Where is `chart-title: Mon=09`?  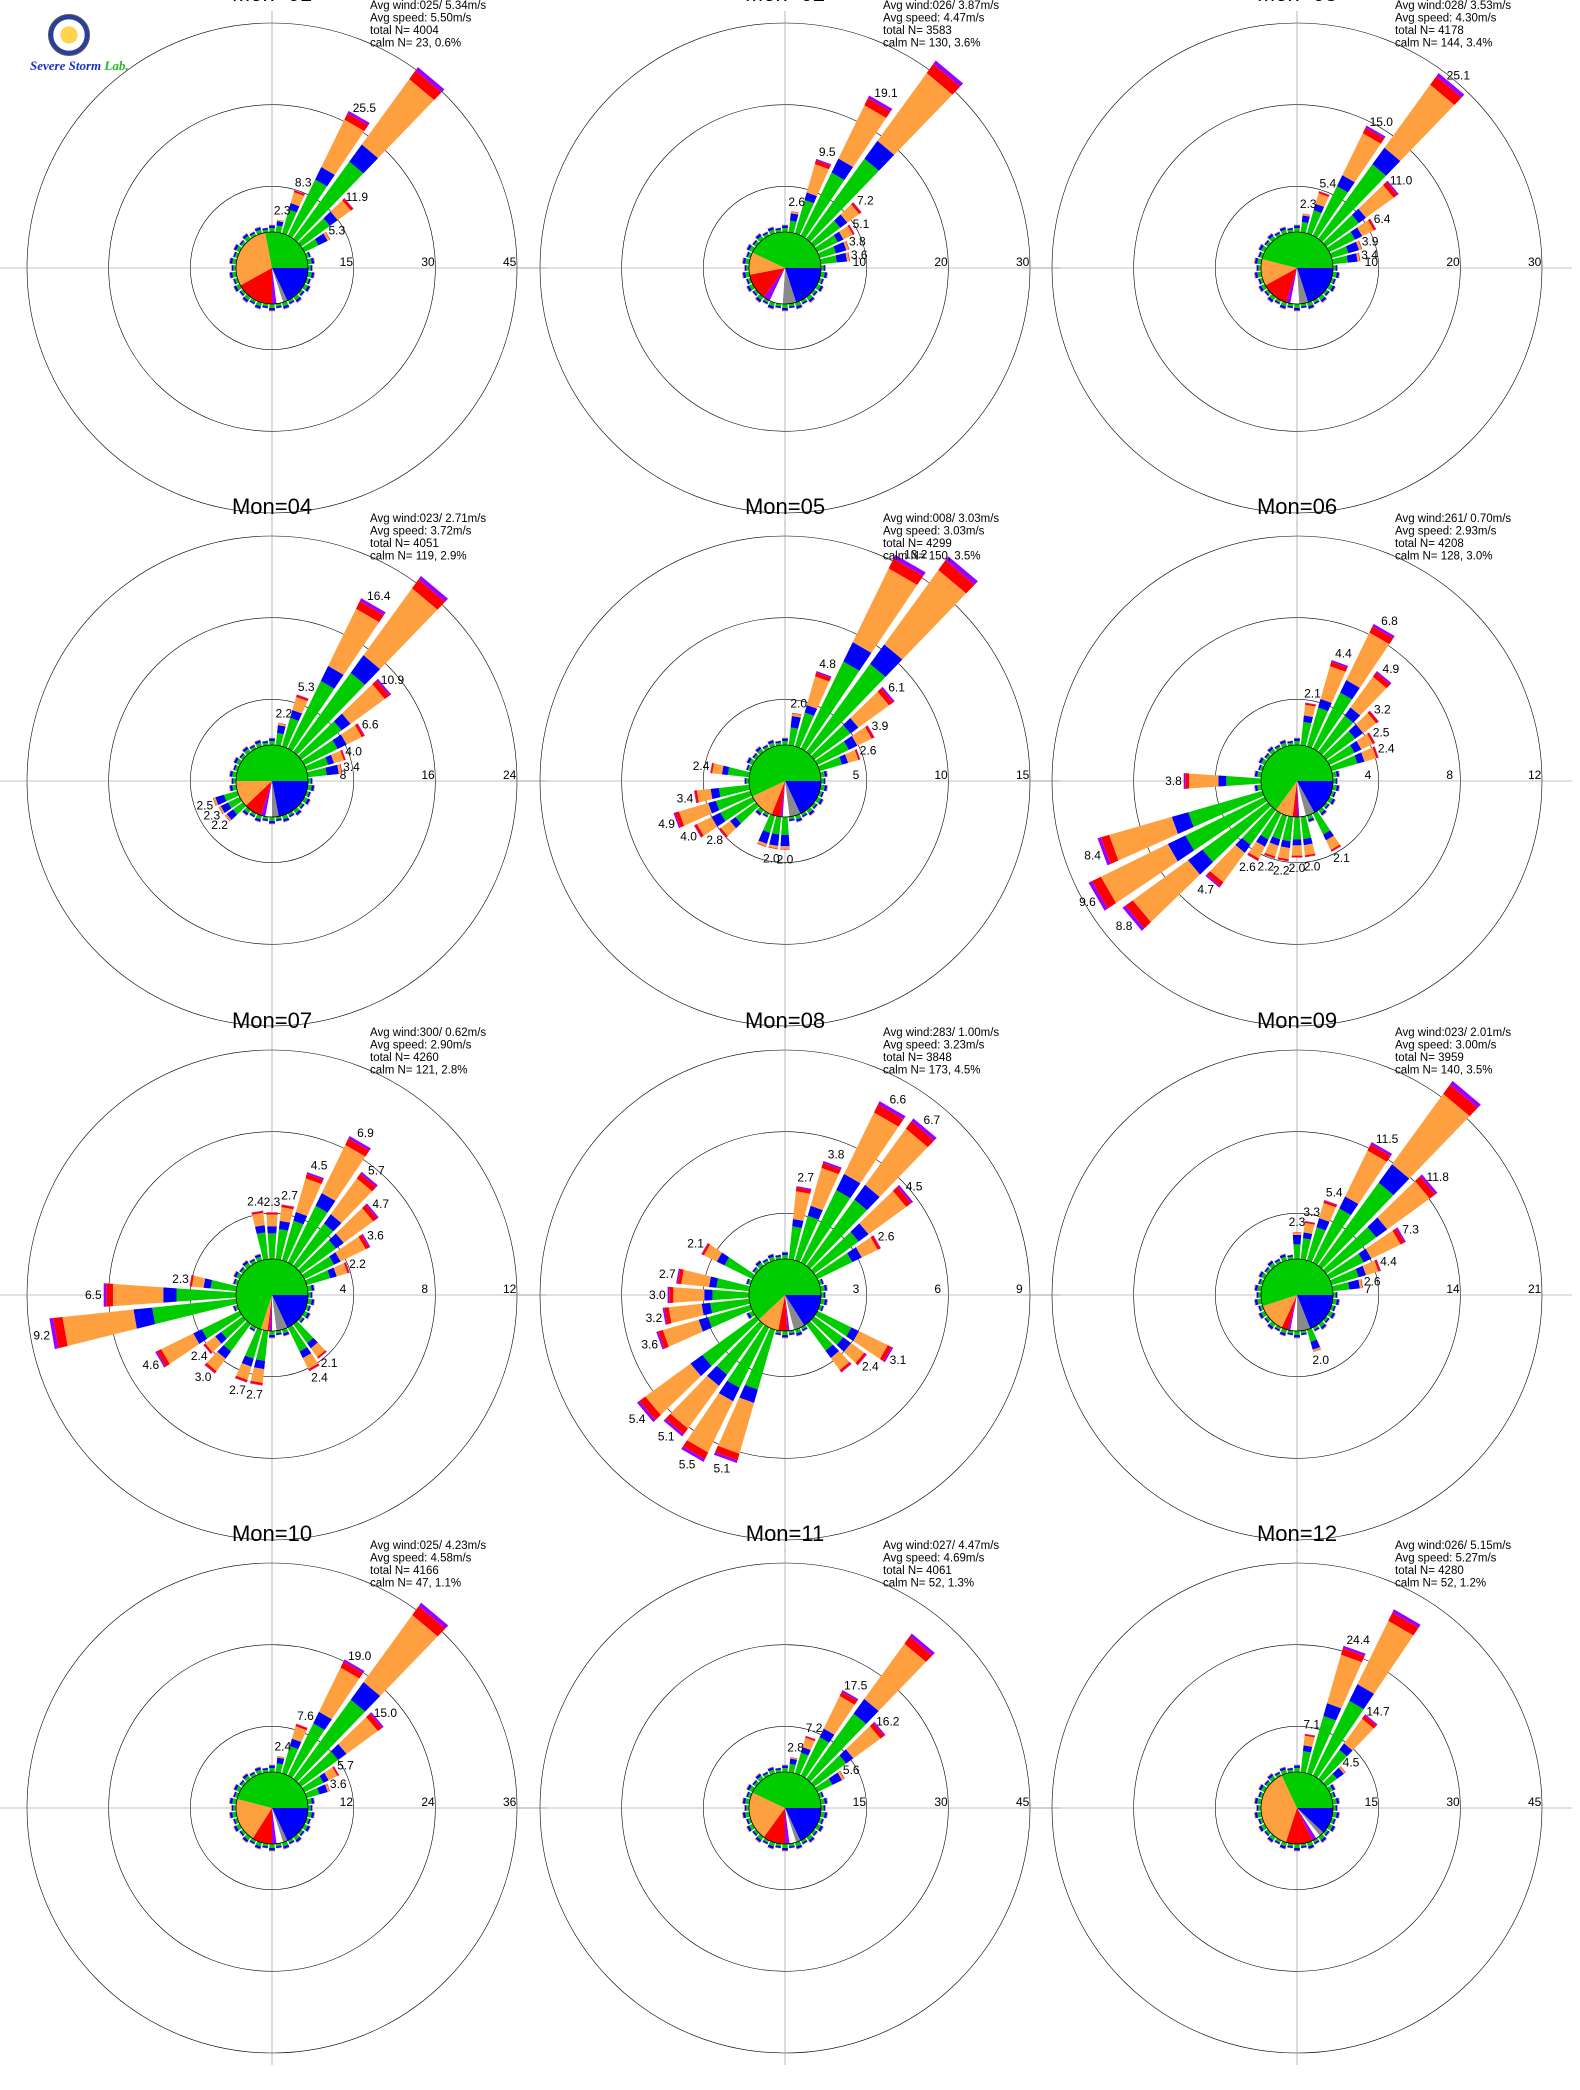 chart-title: Mon=09 is located at coordinates (1297, 1020).